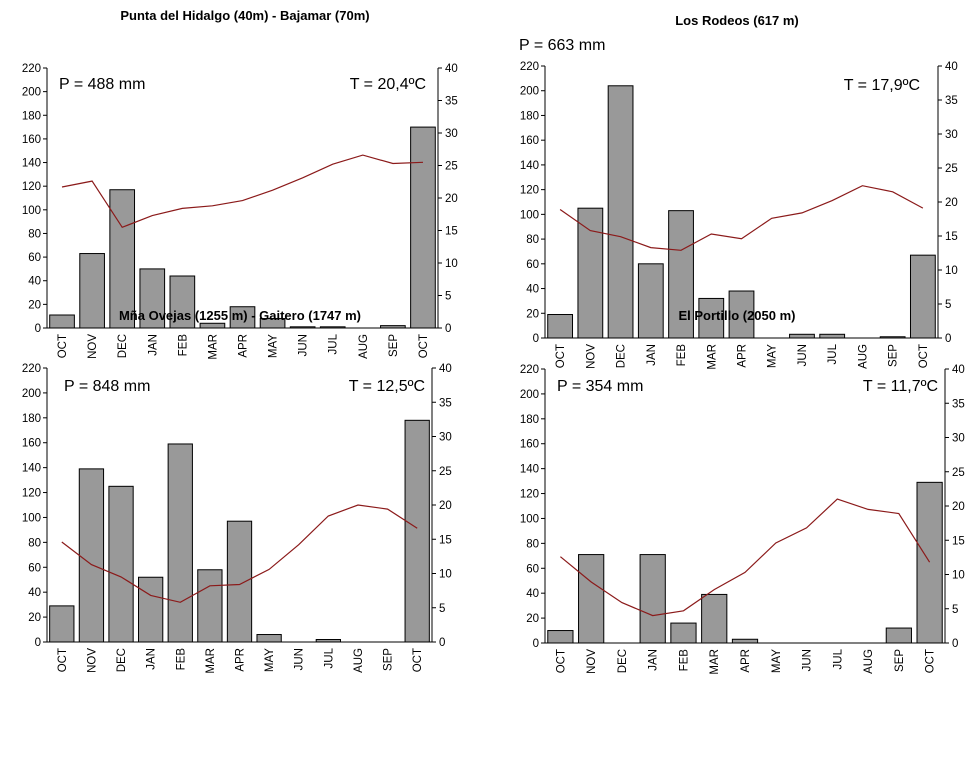  What do you see at coordinates (445, 369) in the screenshot?
I see `right-axis-tick-label: 40` at bounding box center [445, 369].